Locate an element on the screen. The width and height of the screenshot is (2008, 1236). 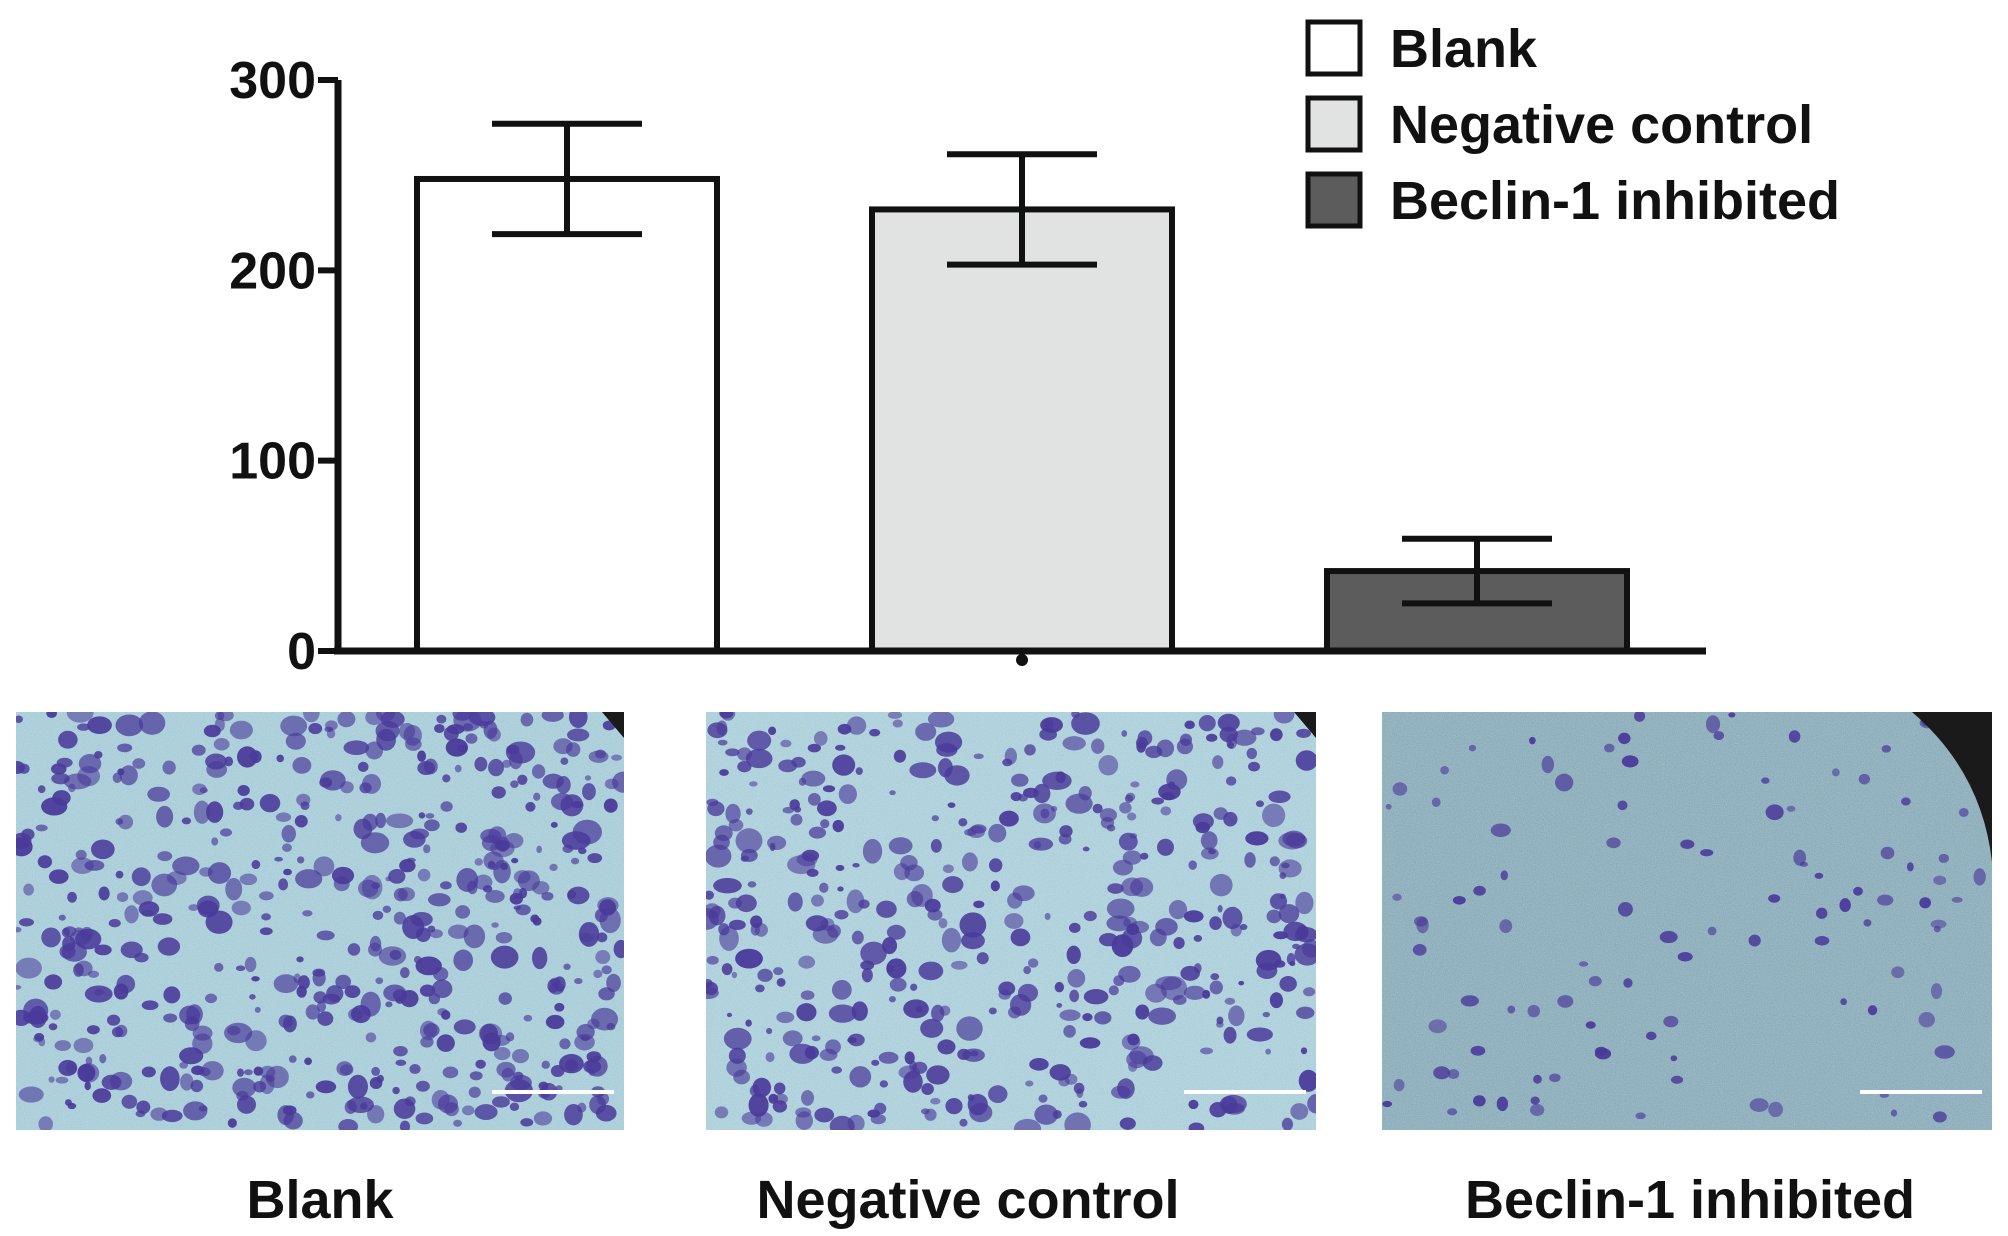
legend: Blank Negative control Beclin-1 inhibited is located at coordinates (1572, 125).